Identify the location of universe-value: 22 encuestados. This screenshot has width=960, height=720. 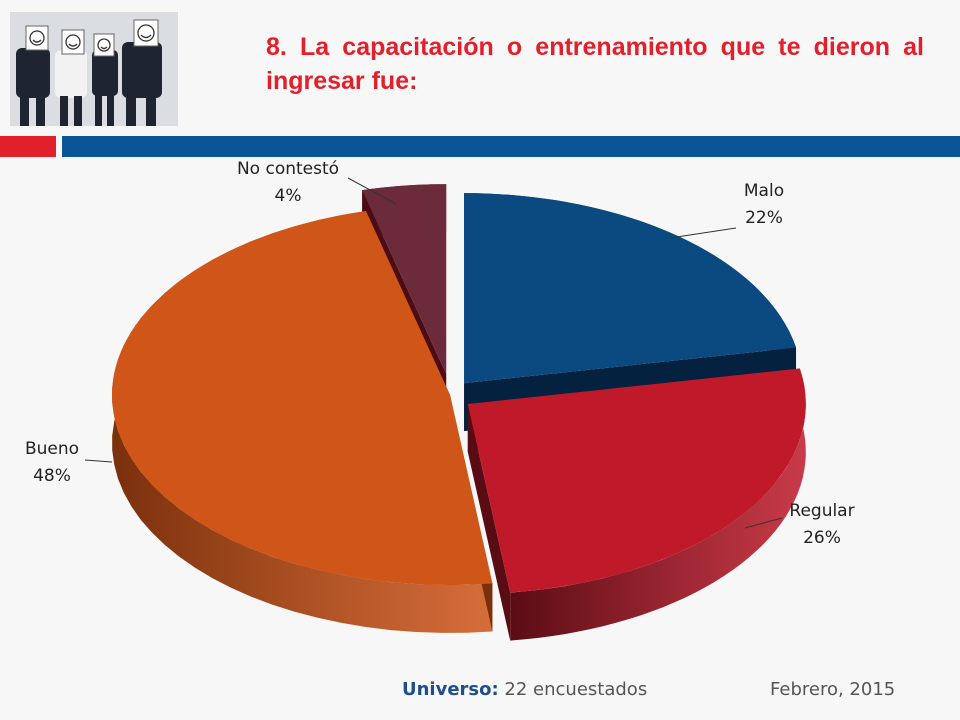
(573, 689).